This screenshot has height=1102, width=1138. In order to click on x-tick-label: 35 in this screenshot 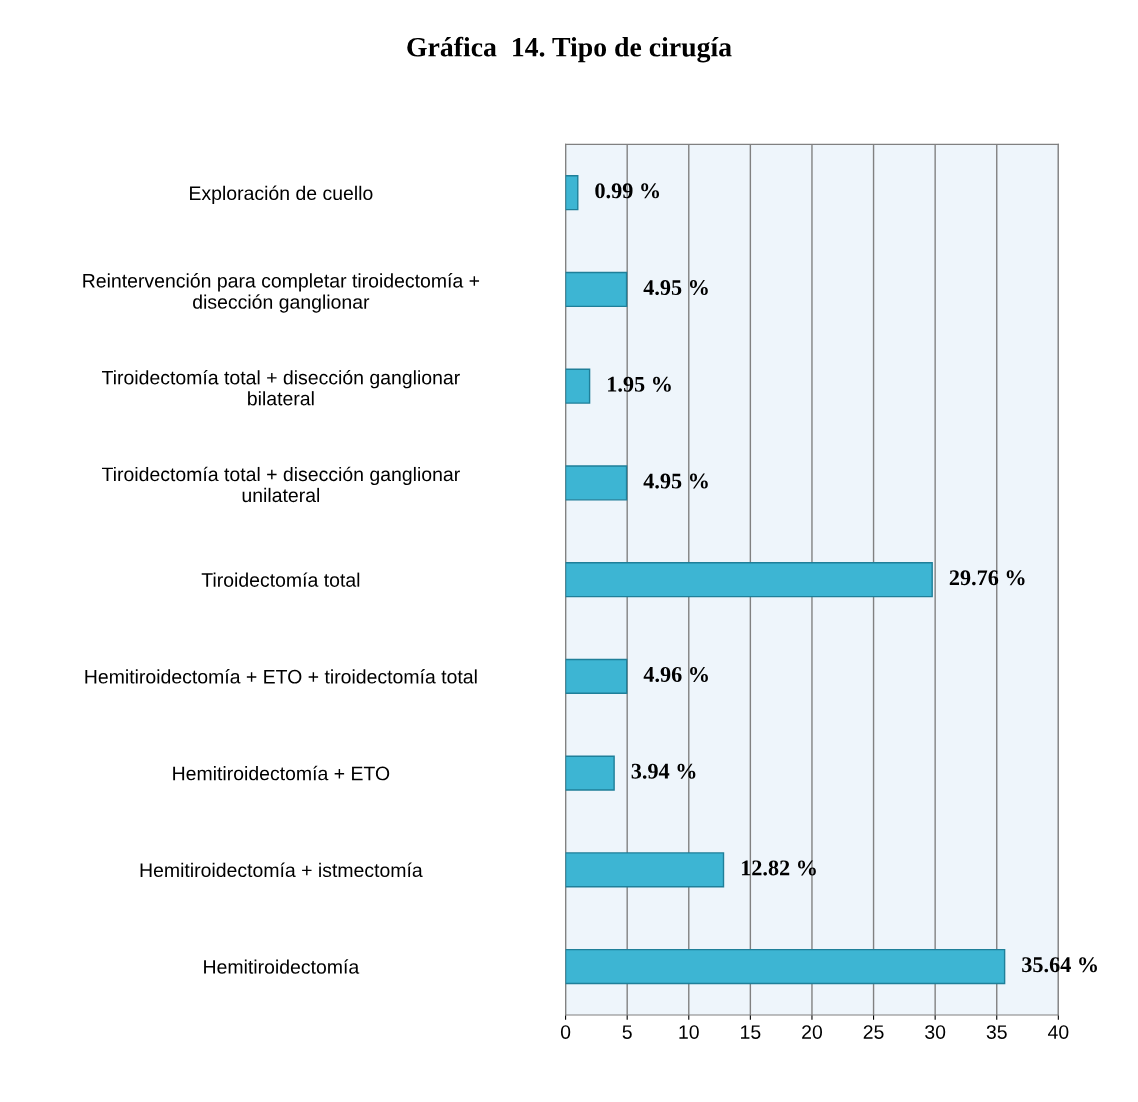, I will do `click(996, 1032)`.